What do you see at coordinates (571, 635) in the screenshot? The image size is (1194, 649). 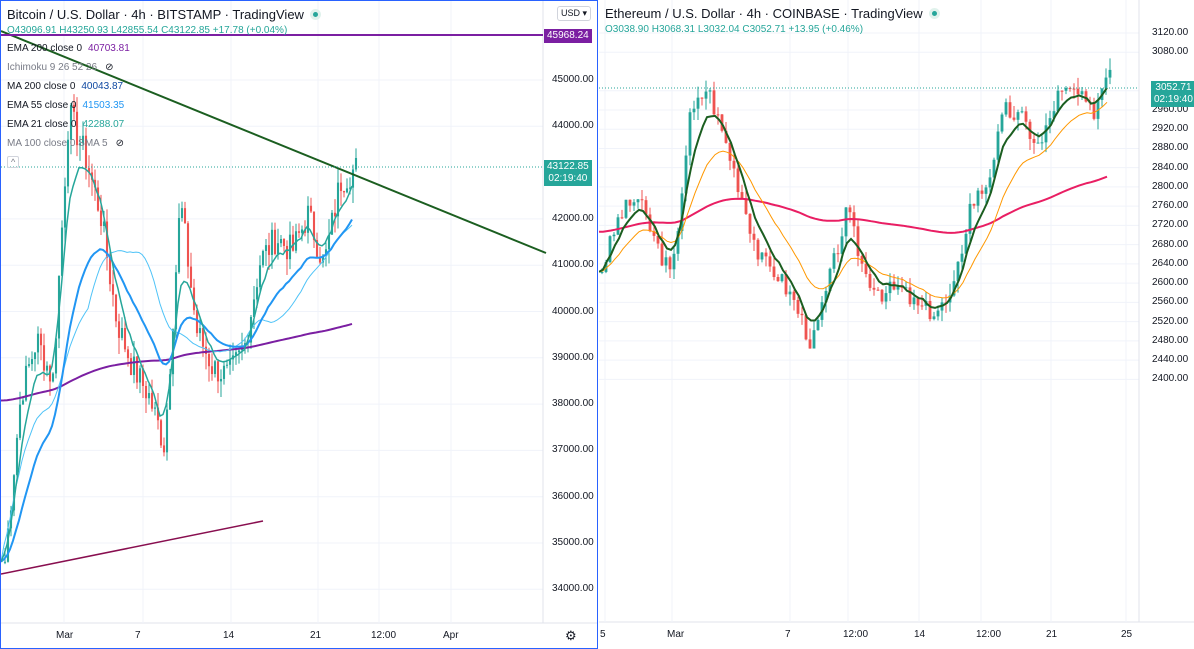 I see `settings-gear-icon: ⚙` at bounding box center [571, 635].